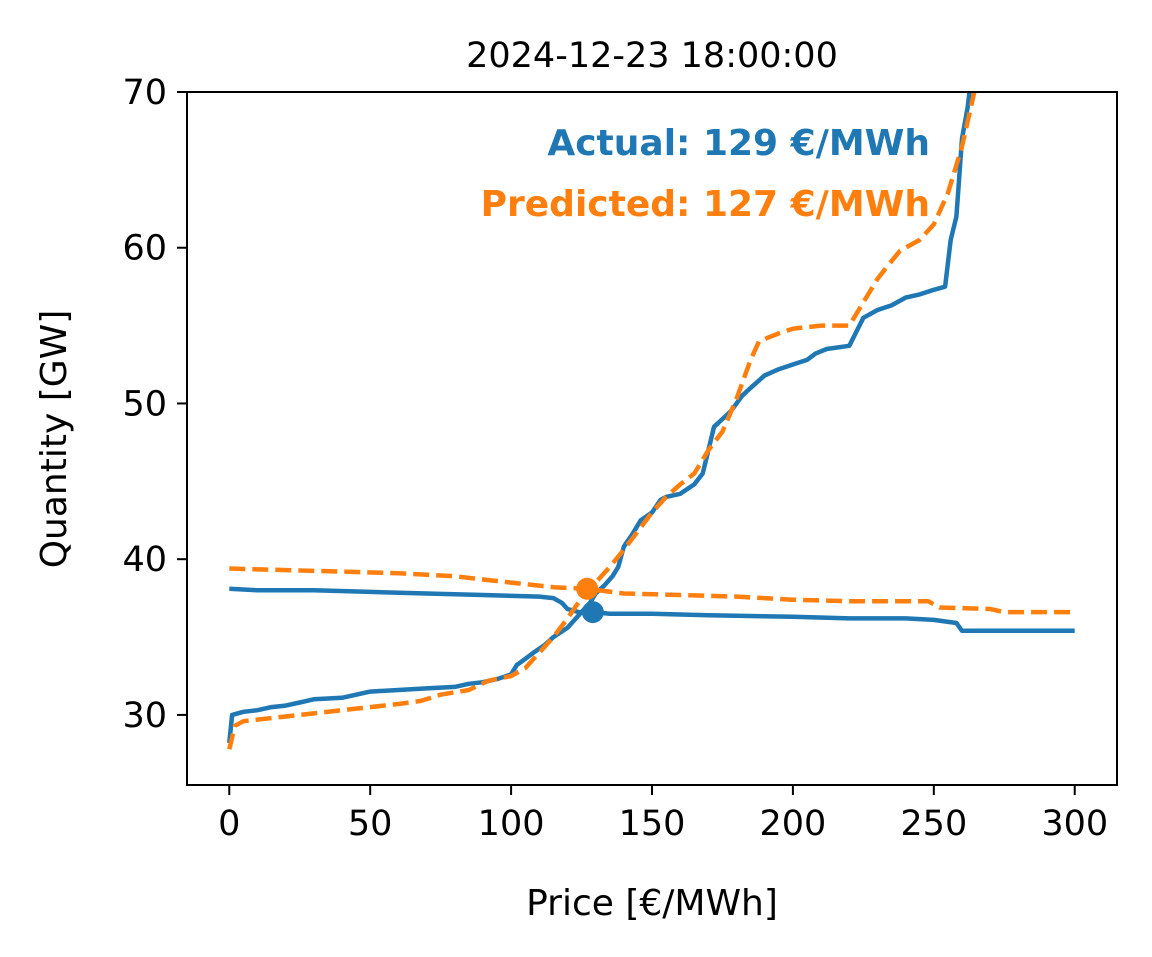 This screenshot has width=1152, height=957. Describe the element at coordinates (229, 824) in the screenshot. I see `x-tick-label: 0` at that location.